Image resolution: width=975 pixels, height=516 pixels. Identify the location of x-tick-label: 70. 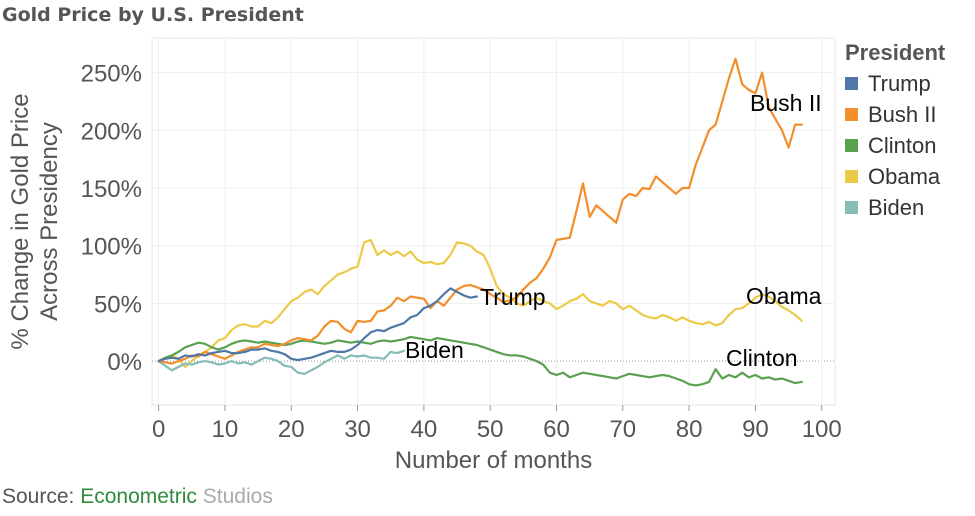
(622, 429).